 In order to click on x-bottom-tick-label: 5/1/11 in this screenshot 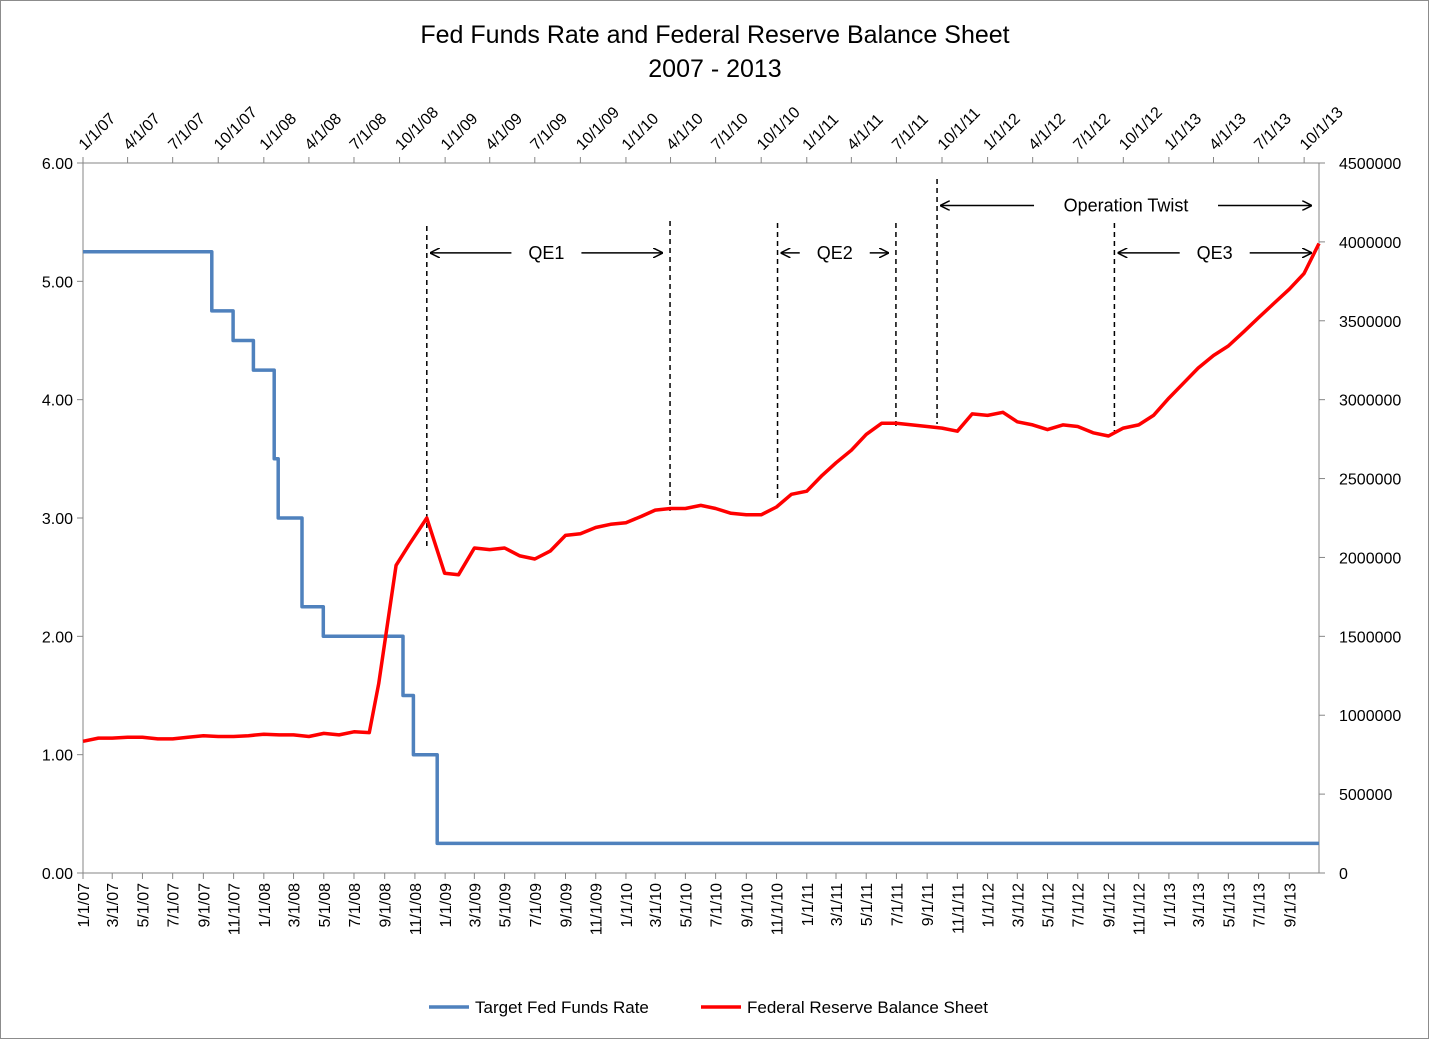, I will do `click(867, 904)`.